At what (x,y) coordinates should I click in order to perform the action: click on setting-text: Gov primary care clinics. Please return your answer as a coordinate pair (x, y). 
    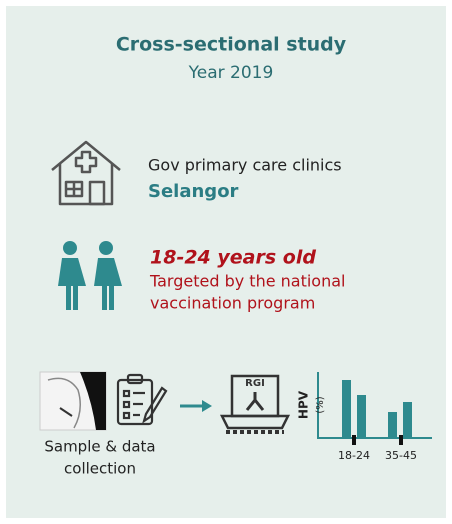
    Looking at the image, I should click on (245, 165).